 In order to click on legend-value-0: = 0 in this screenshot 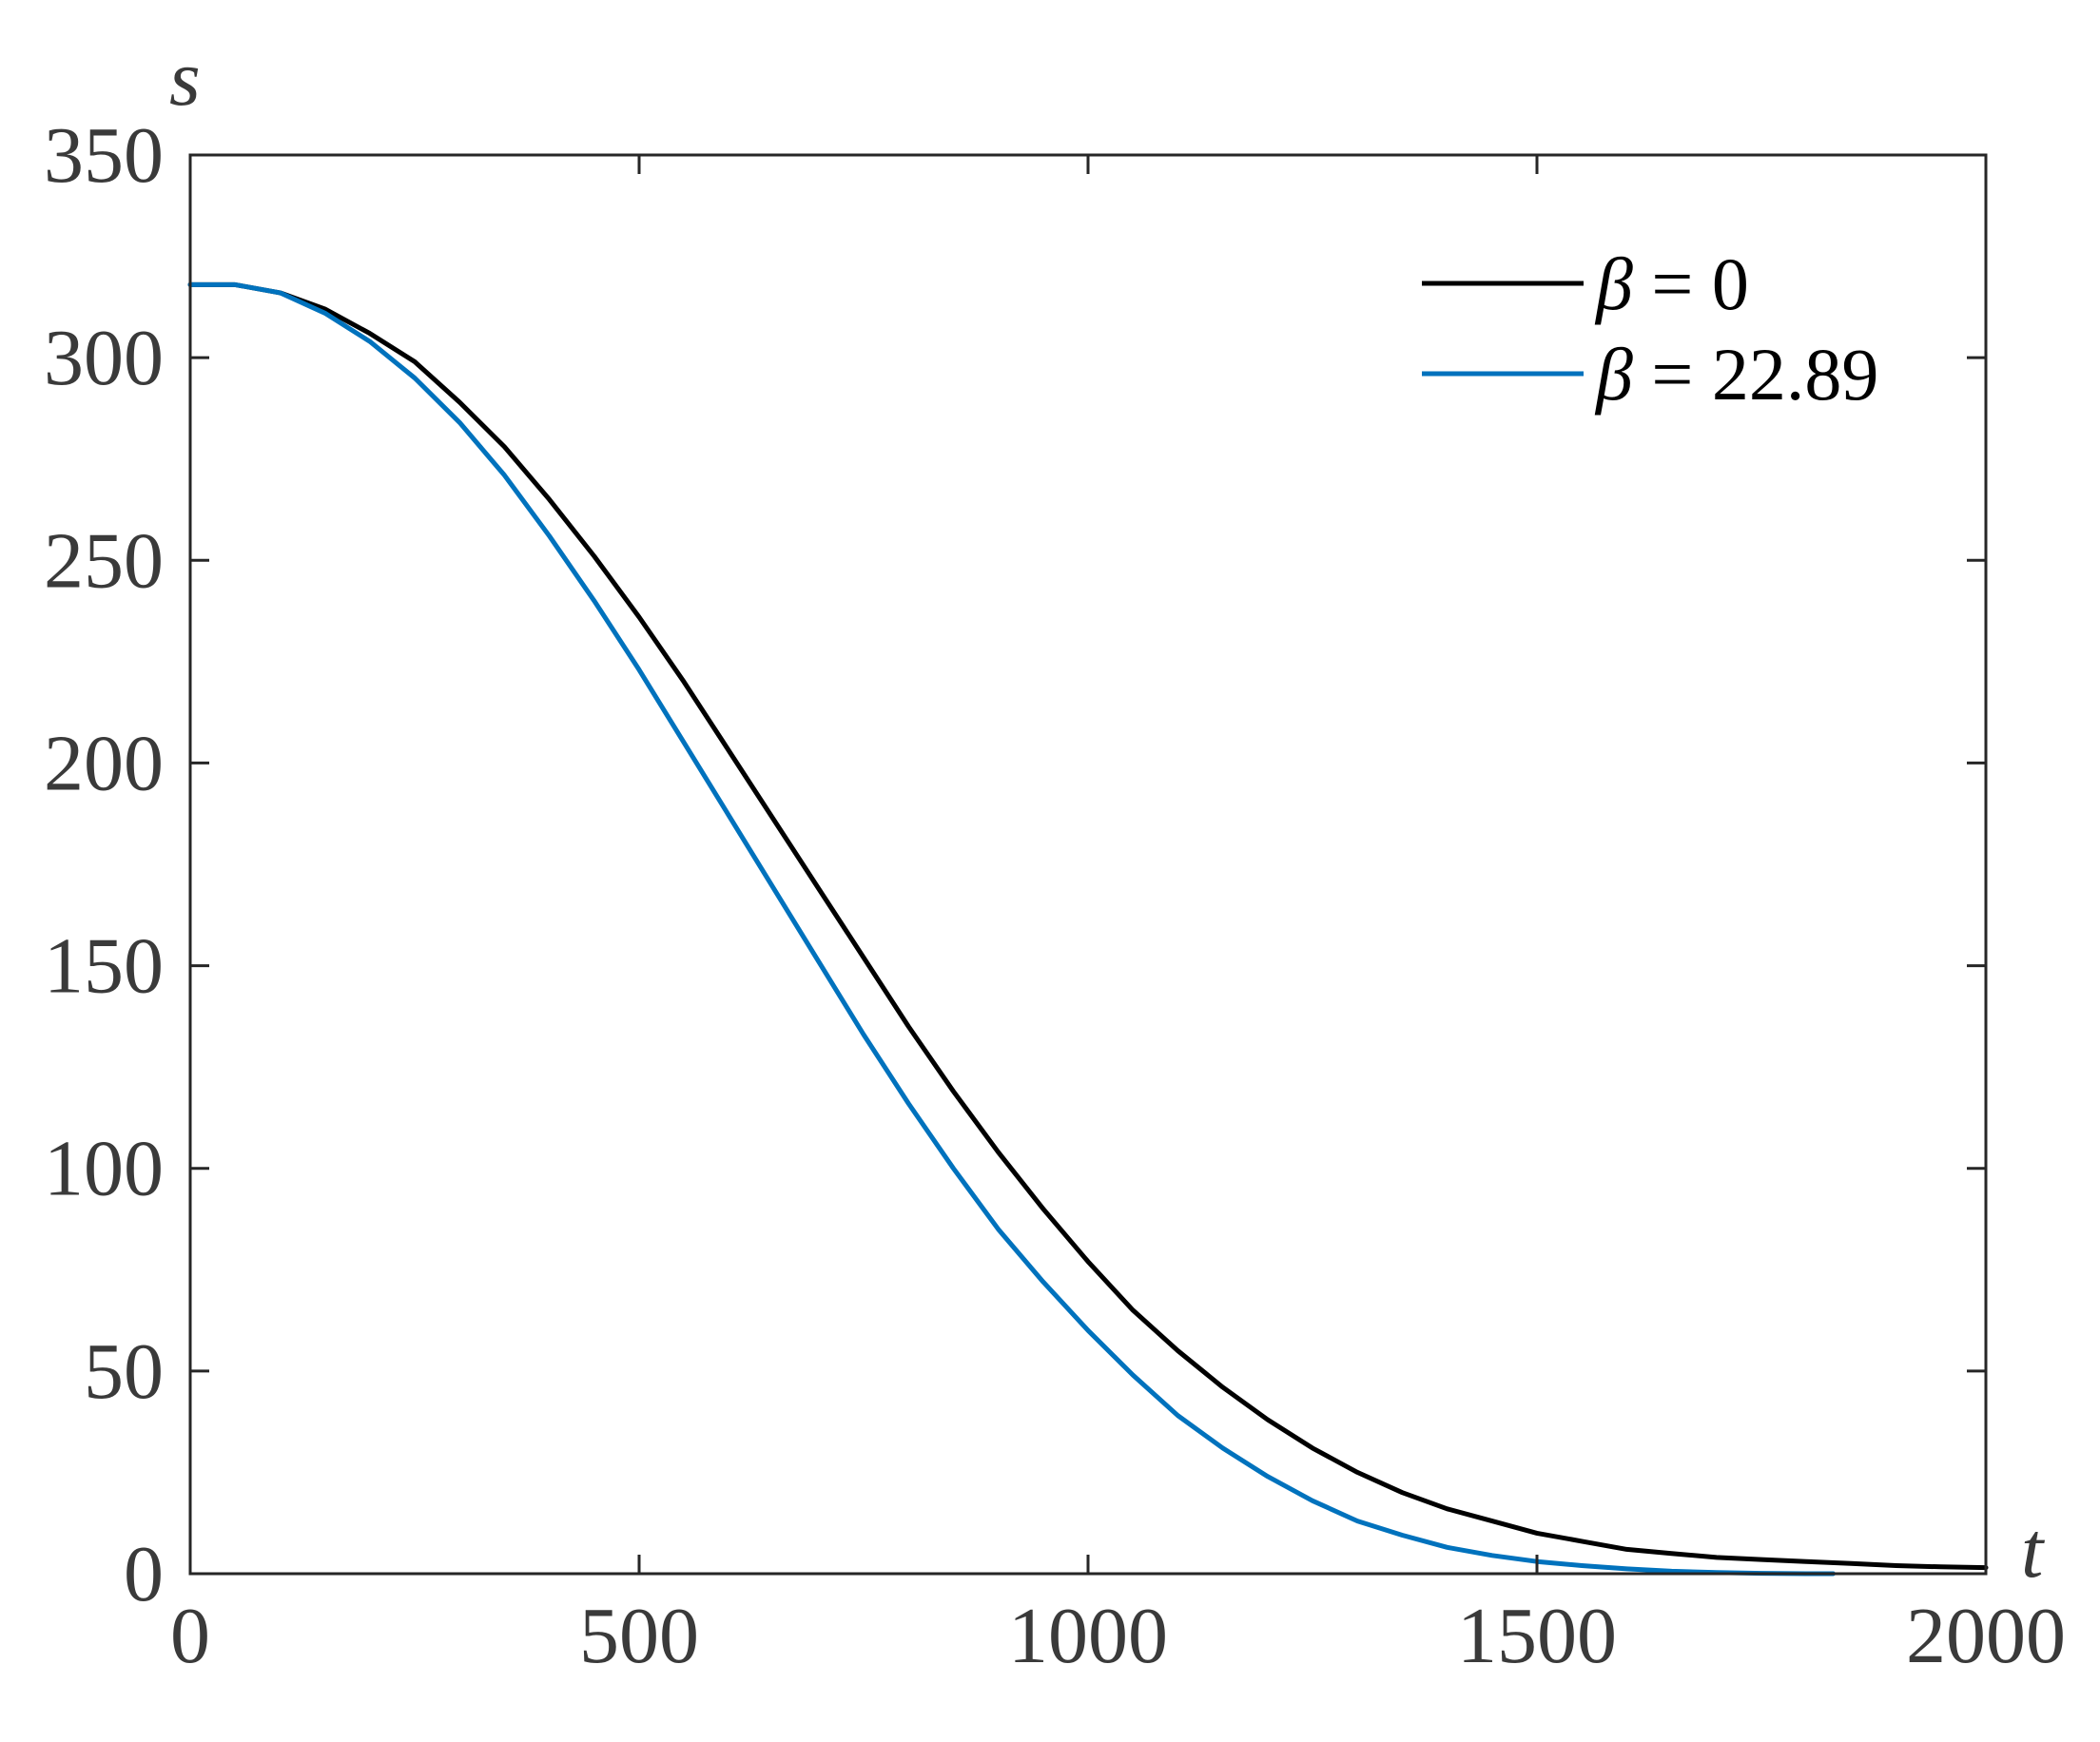, I will do `click(1691, 283)`.